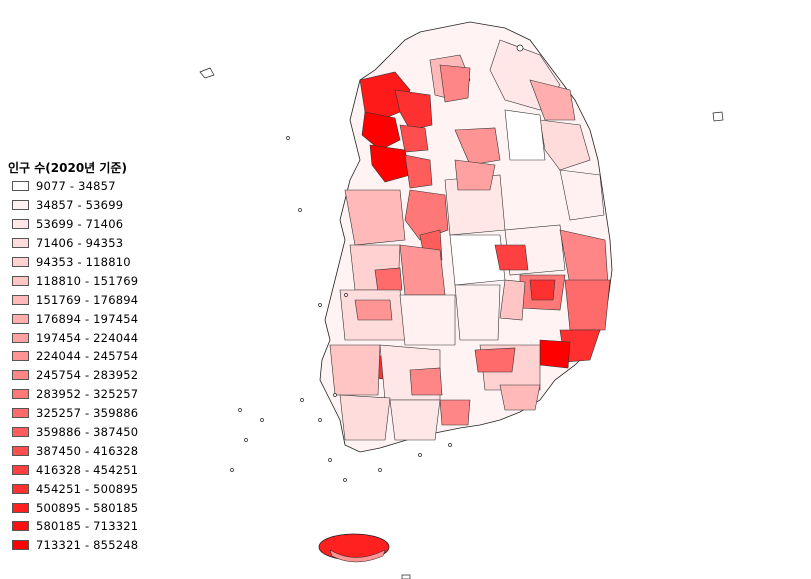 The width and height of the screenshot is (811, 579). I want to click on legend-item: 94353 - 118810, so click(103, 262).